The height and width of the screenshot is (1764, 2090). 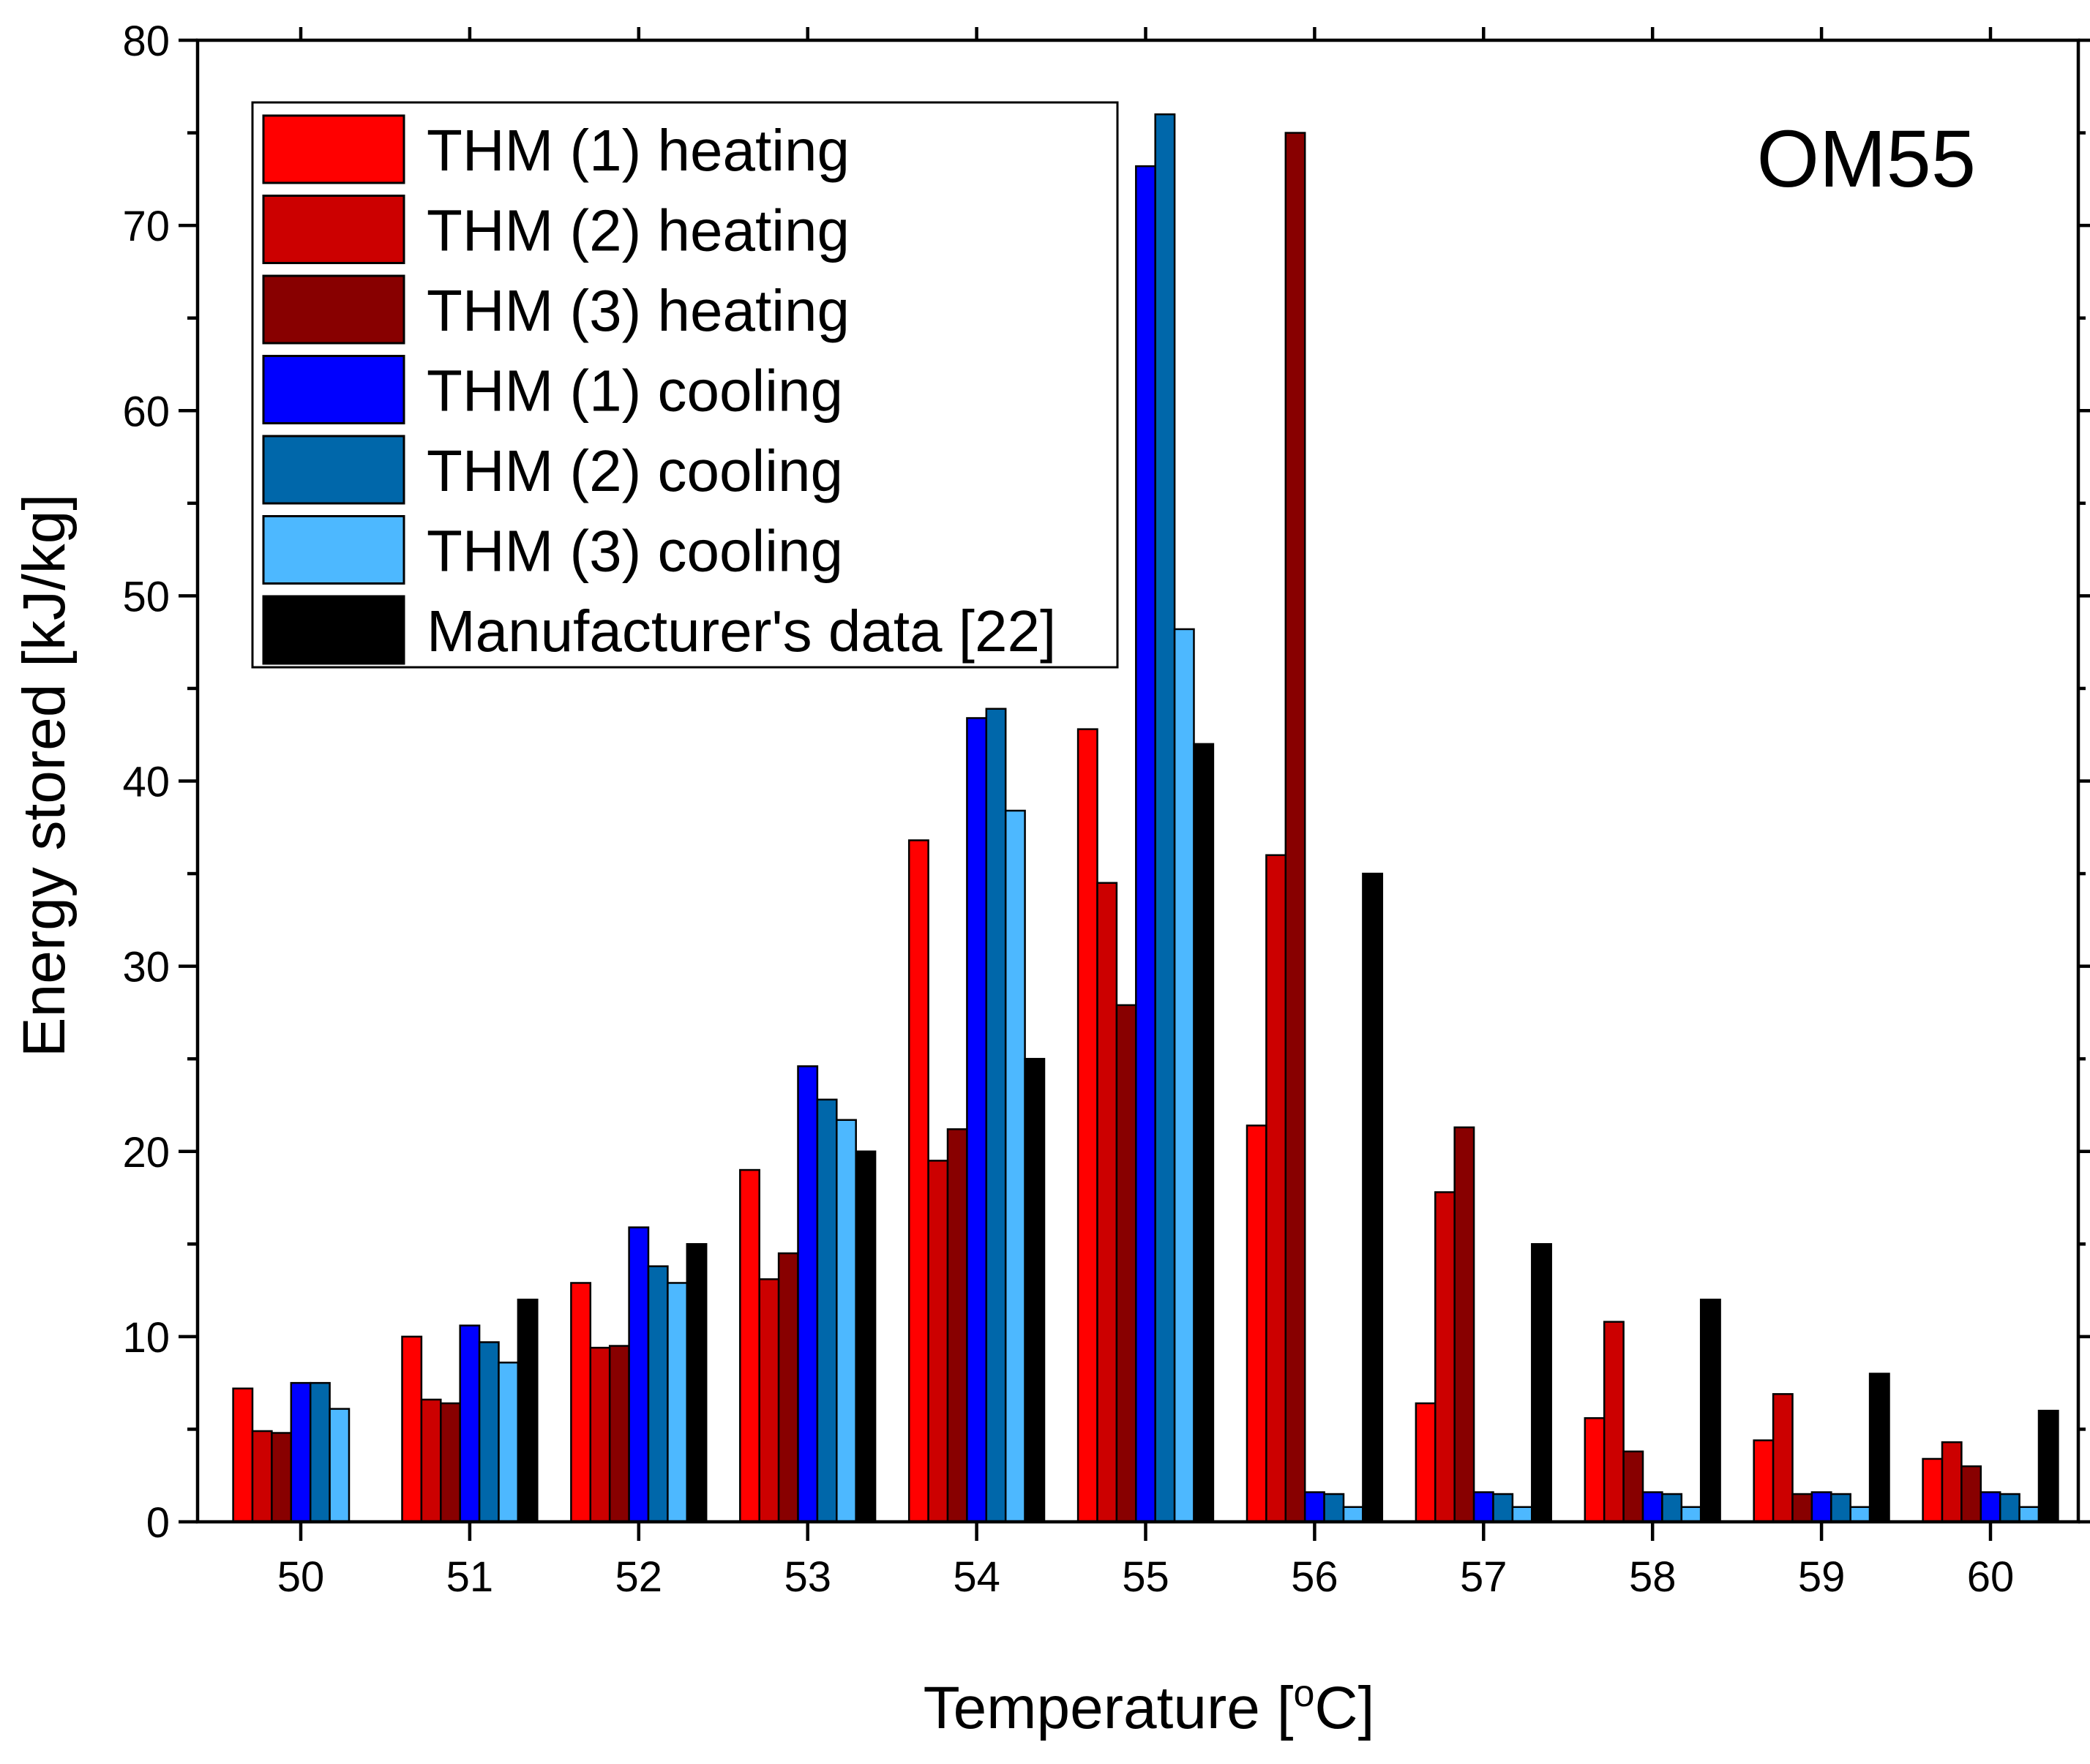 I want to click on x-tick-label: 58, so click(x=1653, y=1577).